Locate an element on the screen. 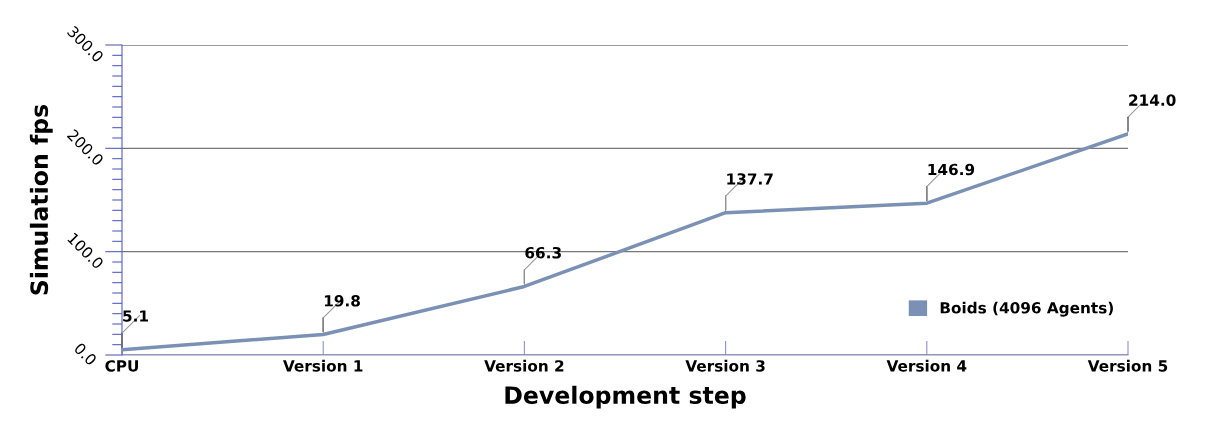  text: 66.3 is located at coordinates (543, 252).